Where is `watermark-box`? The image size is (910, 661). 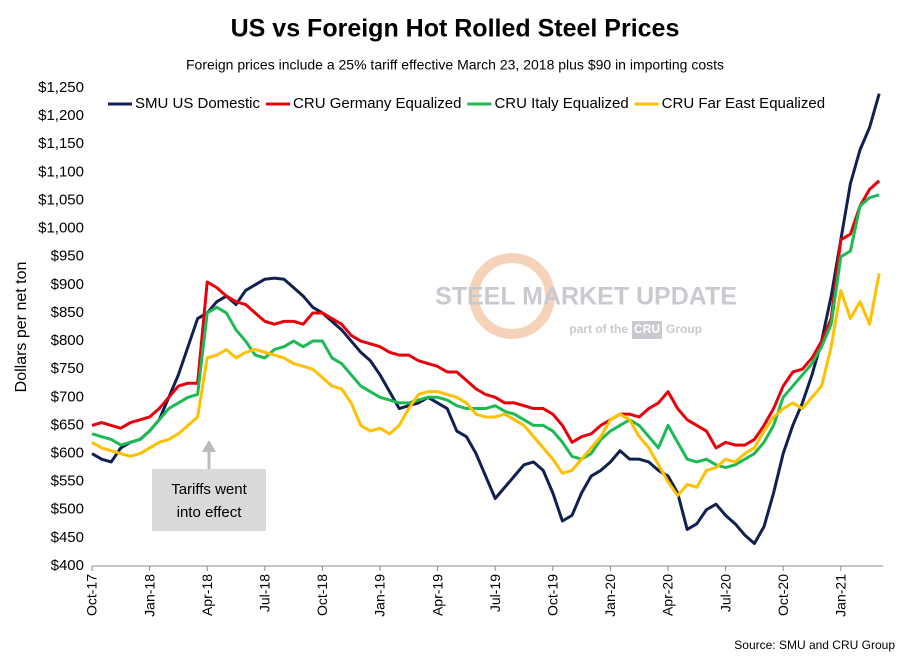 watermark-box is located at coordinates (647, 330).